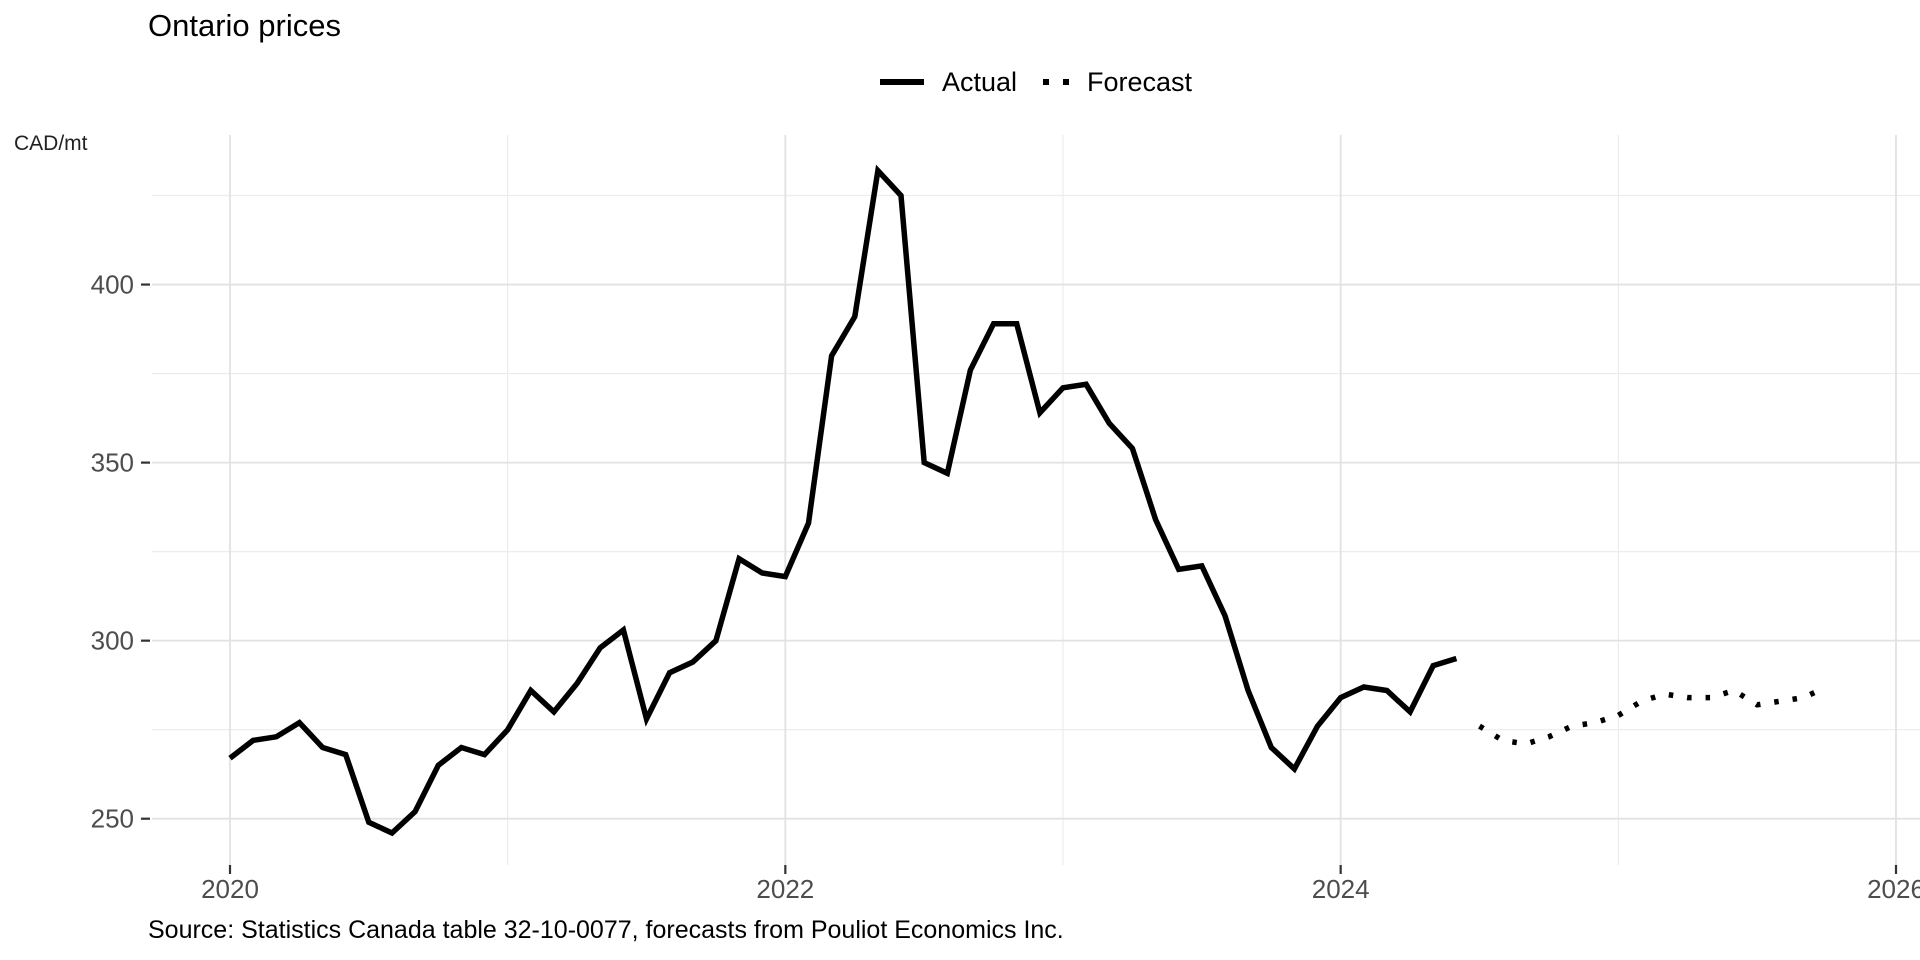  Describe the element at coordinates (230, 889) in the screenshot. I see `x-axis-tick-label: 2020` at that location.